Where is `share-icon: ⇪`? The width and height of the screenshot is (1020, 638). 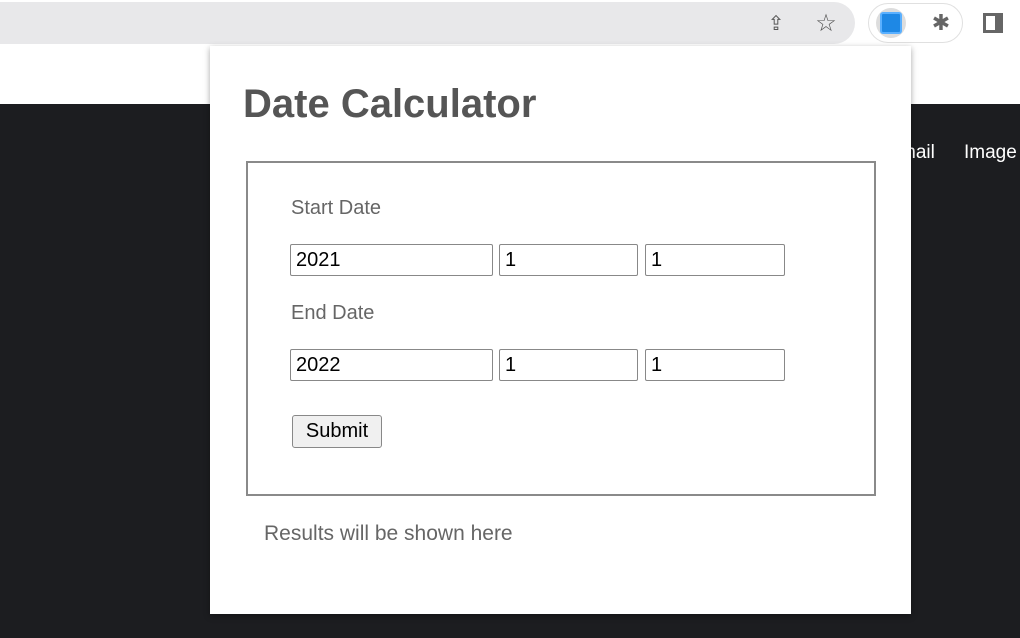
share-icon: ⇪ is located at coordinates (776, 23).